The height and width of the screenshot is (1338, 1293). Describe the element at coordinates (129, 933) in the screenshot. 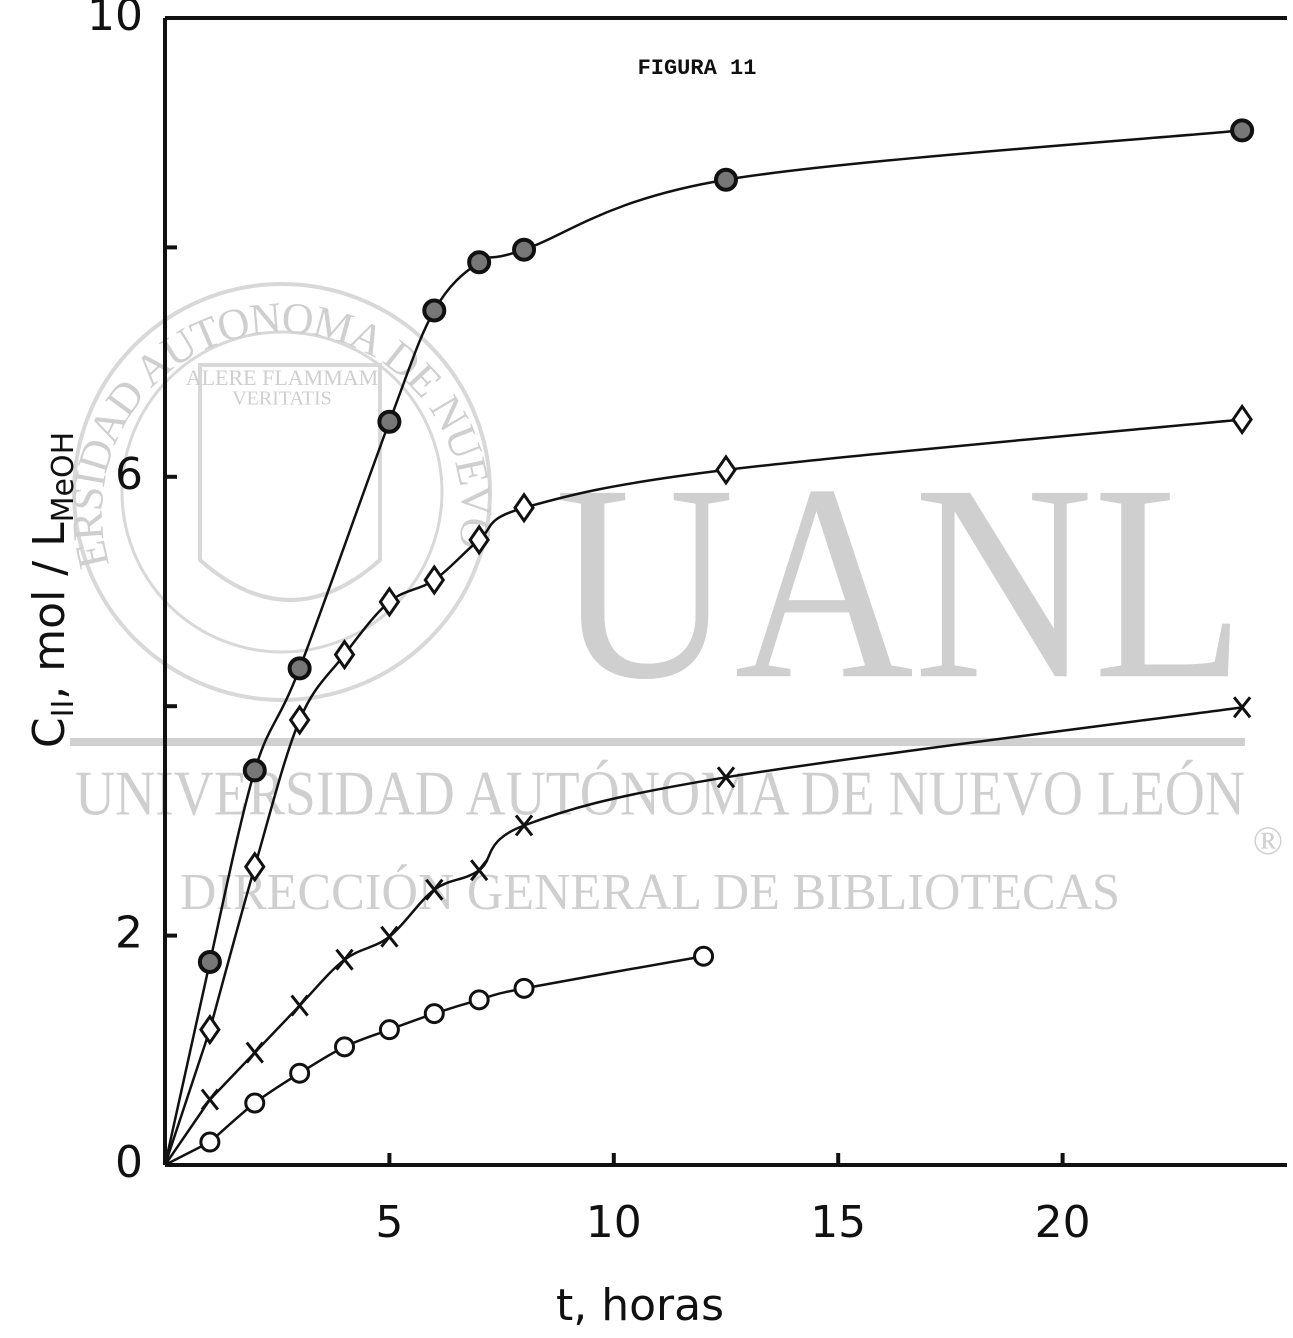

I see `y-tick-label: 2` at that location.